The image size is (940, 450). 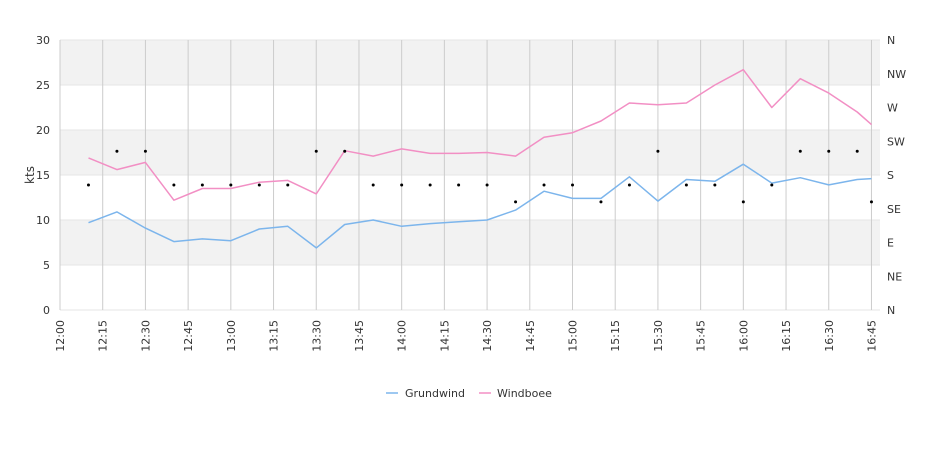 I want to click on x-tick-label: 15:45, so click(x=701, y=336).